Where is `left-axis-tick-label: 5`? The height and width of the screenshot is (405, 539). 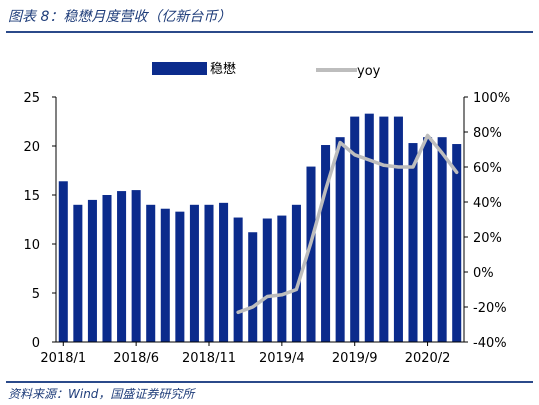
left-axis-tick-label: 5 is located at coordinates (36, 294).